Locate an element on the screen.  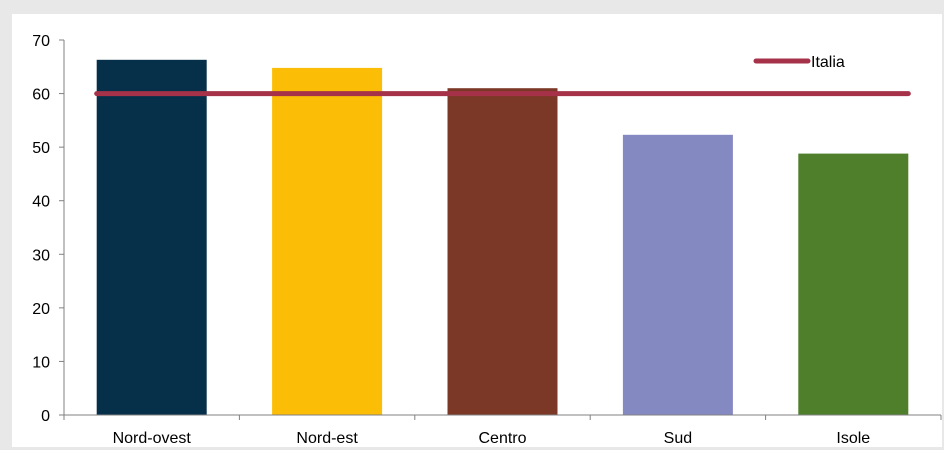
bar-nord-ovest is located at coordinates (151, 237).